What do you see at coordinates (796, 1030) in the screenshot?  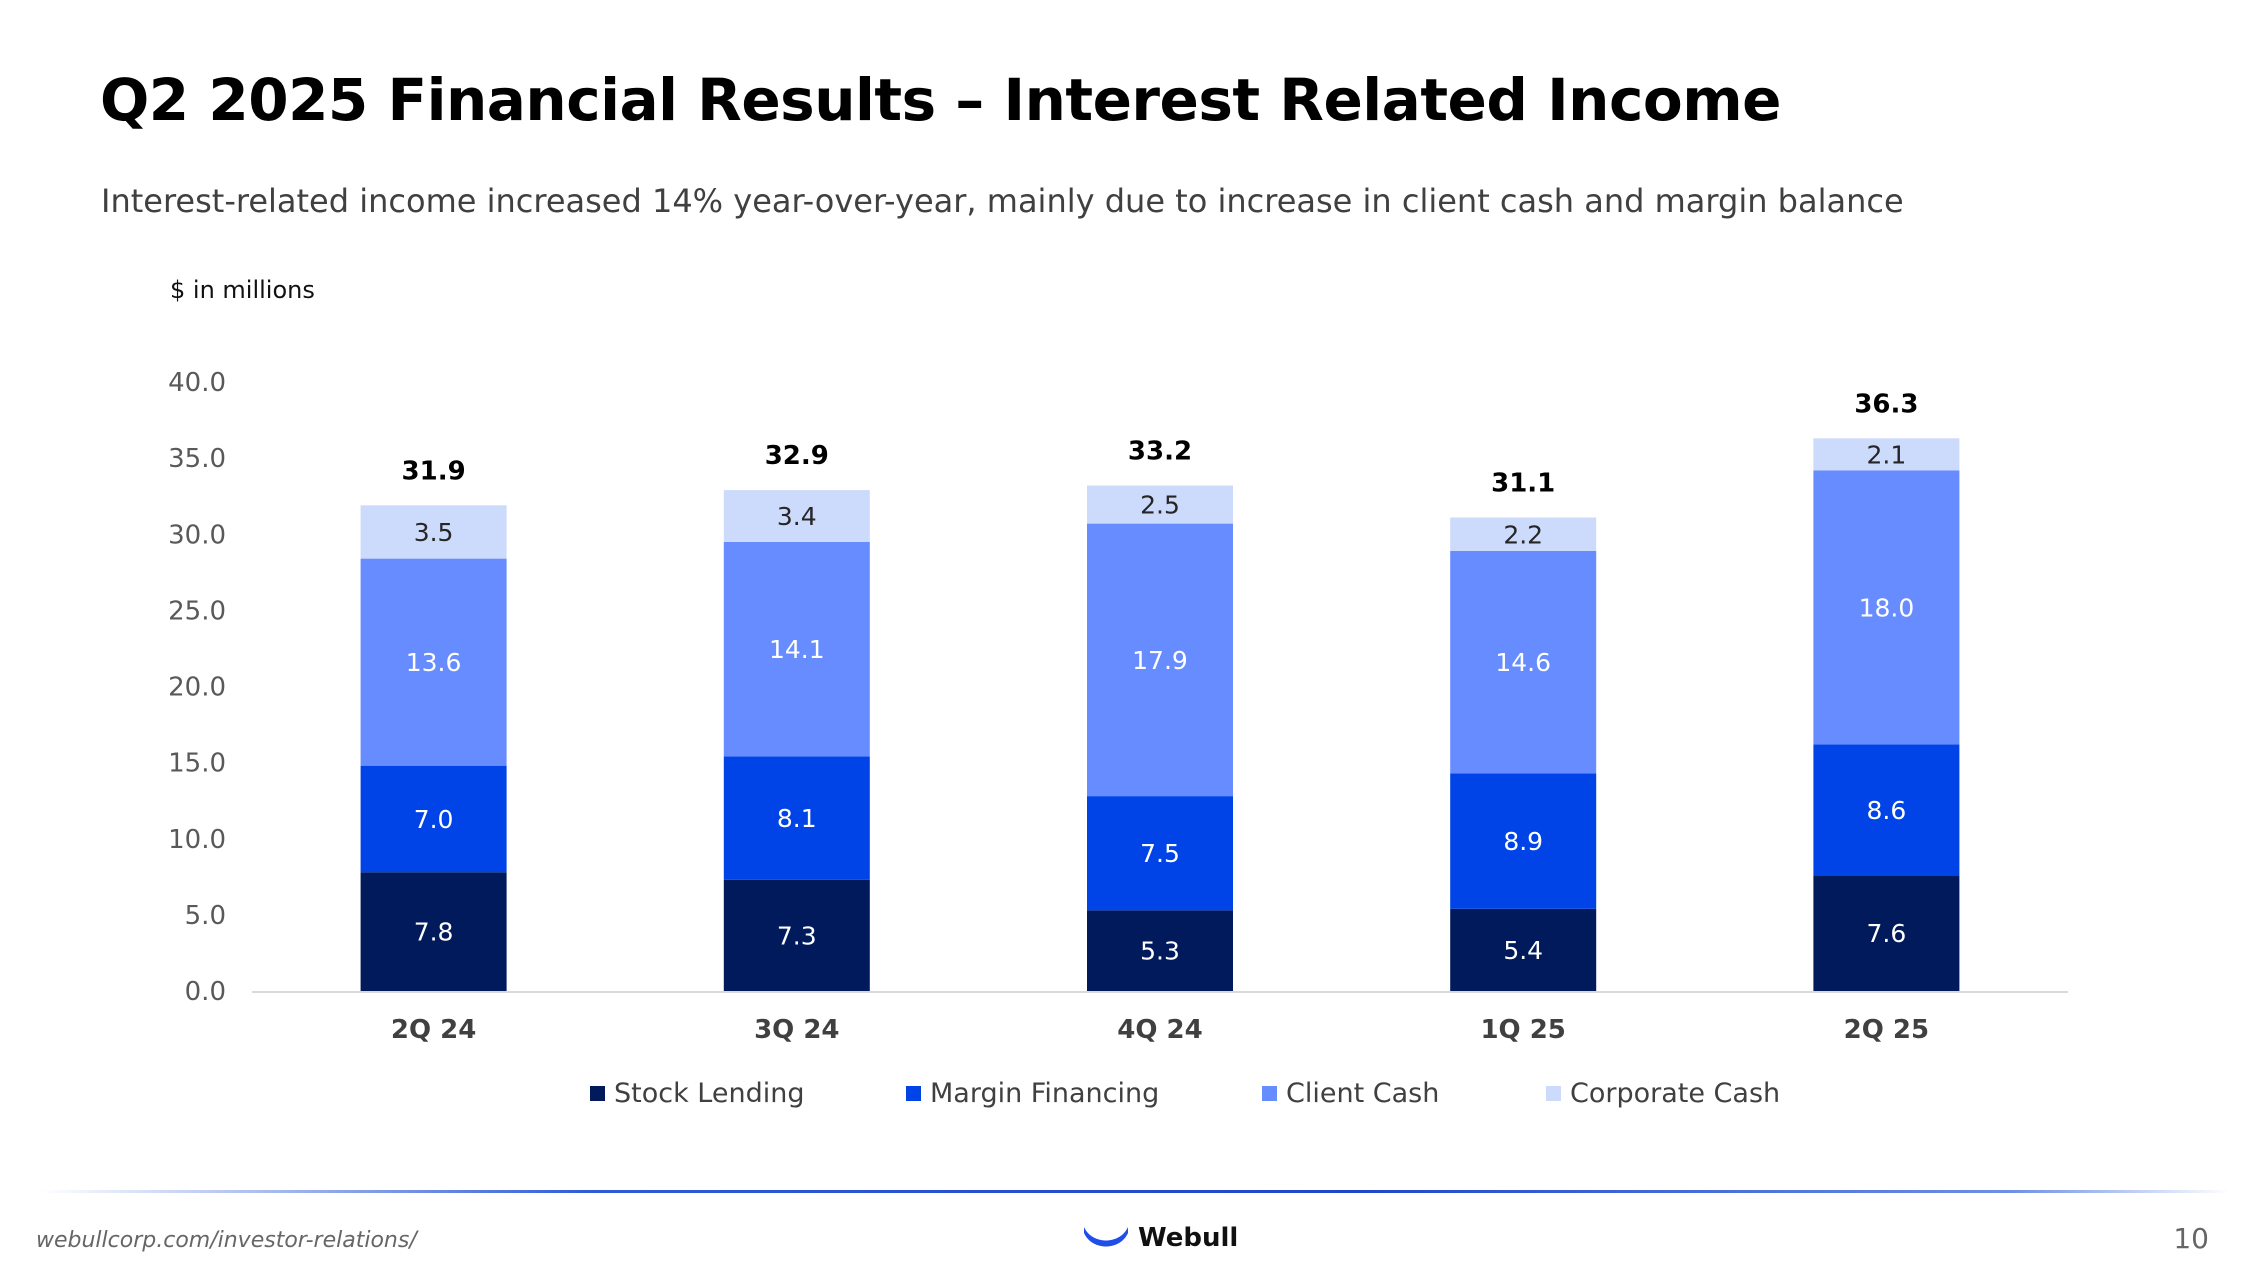 I see `x-category-label: 3Q 24` at bounding box center [796, 1030].